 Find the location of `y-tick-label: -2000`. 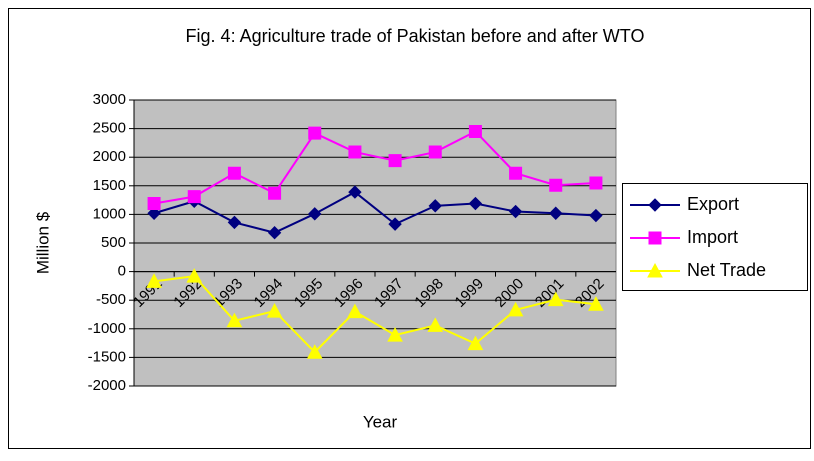

y-tick-label: -2000 is located at coordinates (107, 385).